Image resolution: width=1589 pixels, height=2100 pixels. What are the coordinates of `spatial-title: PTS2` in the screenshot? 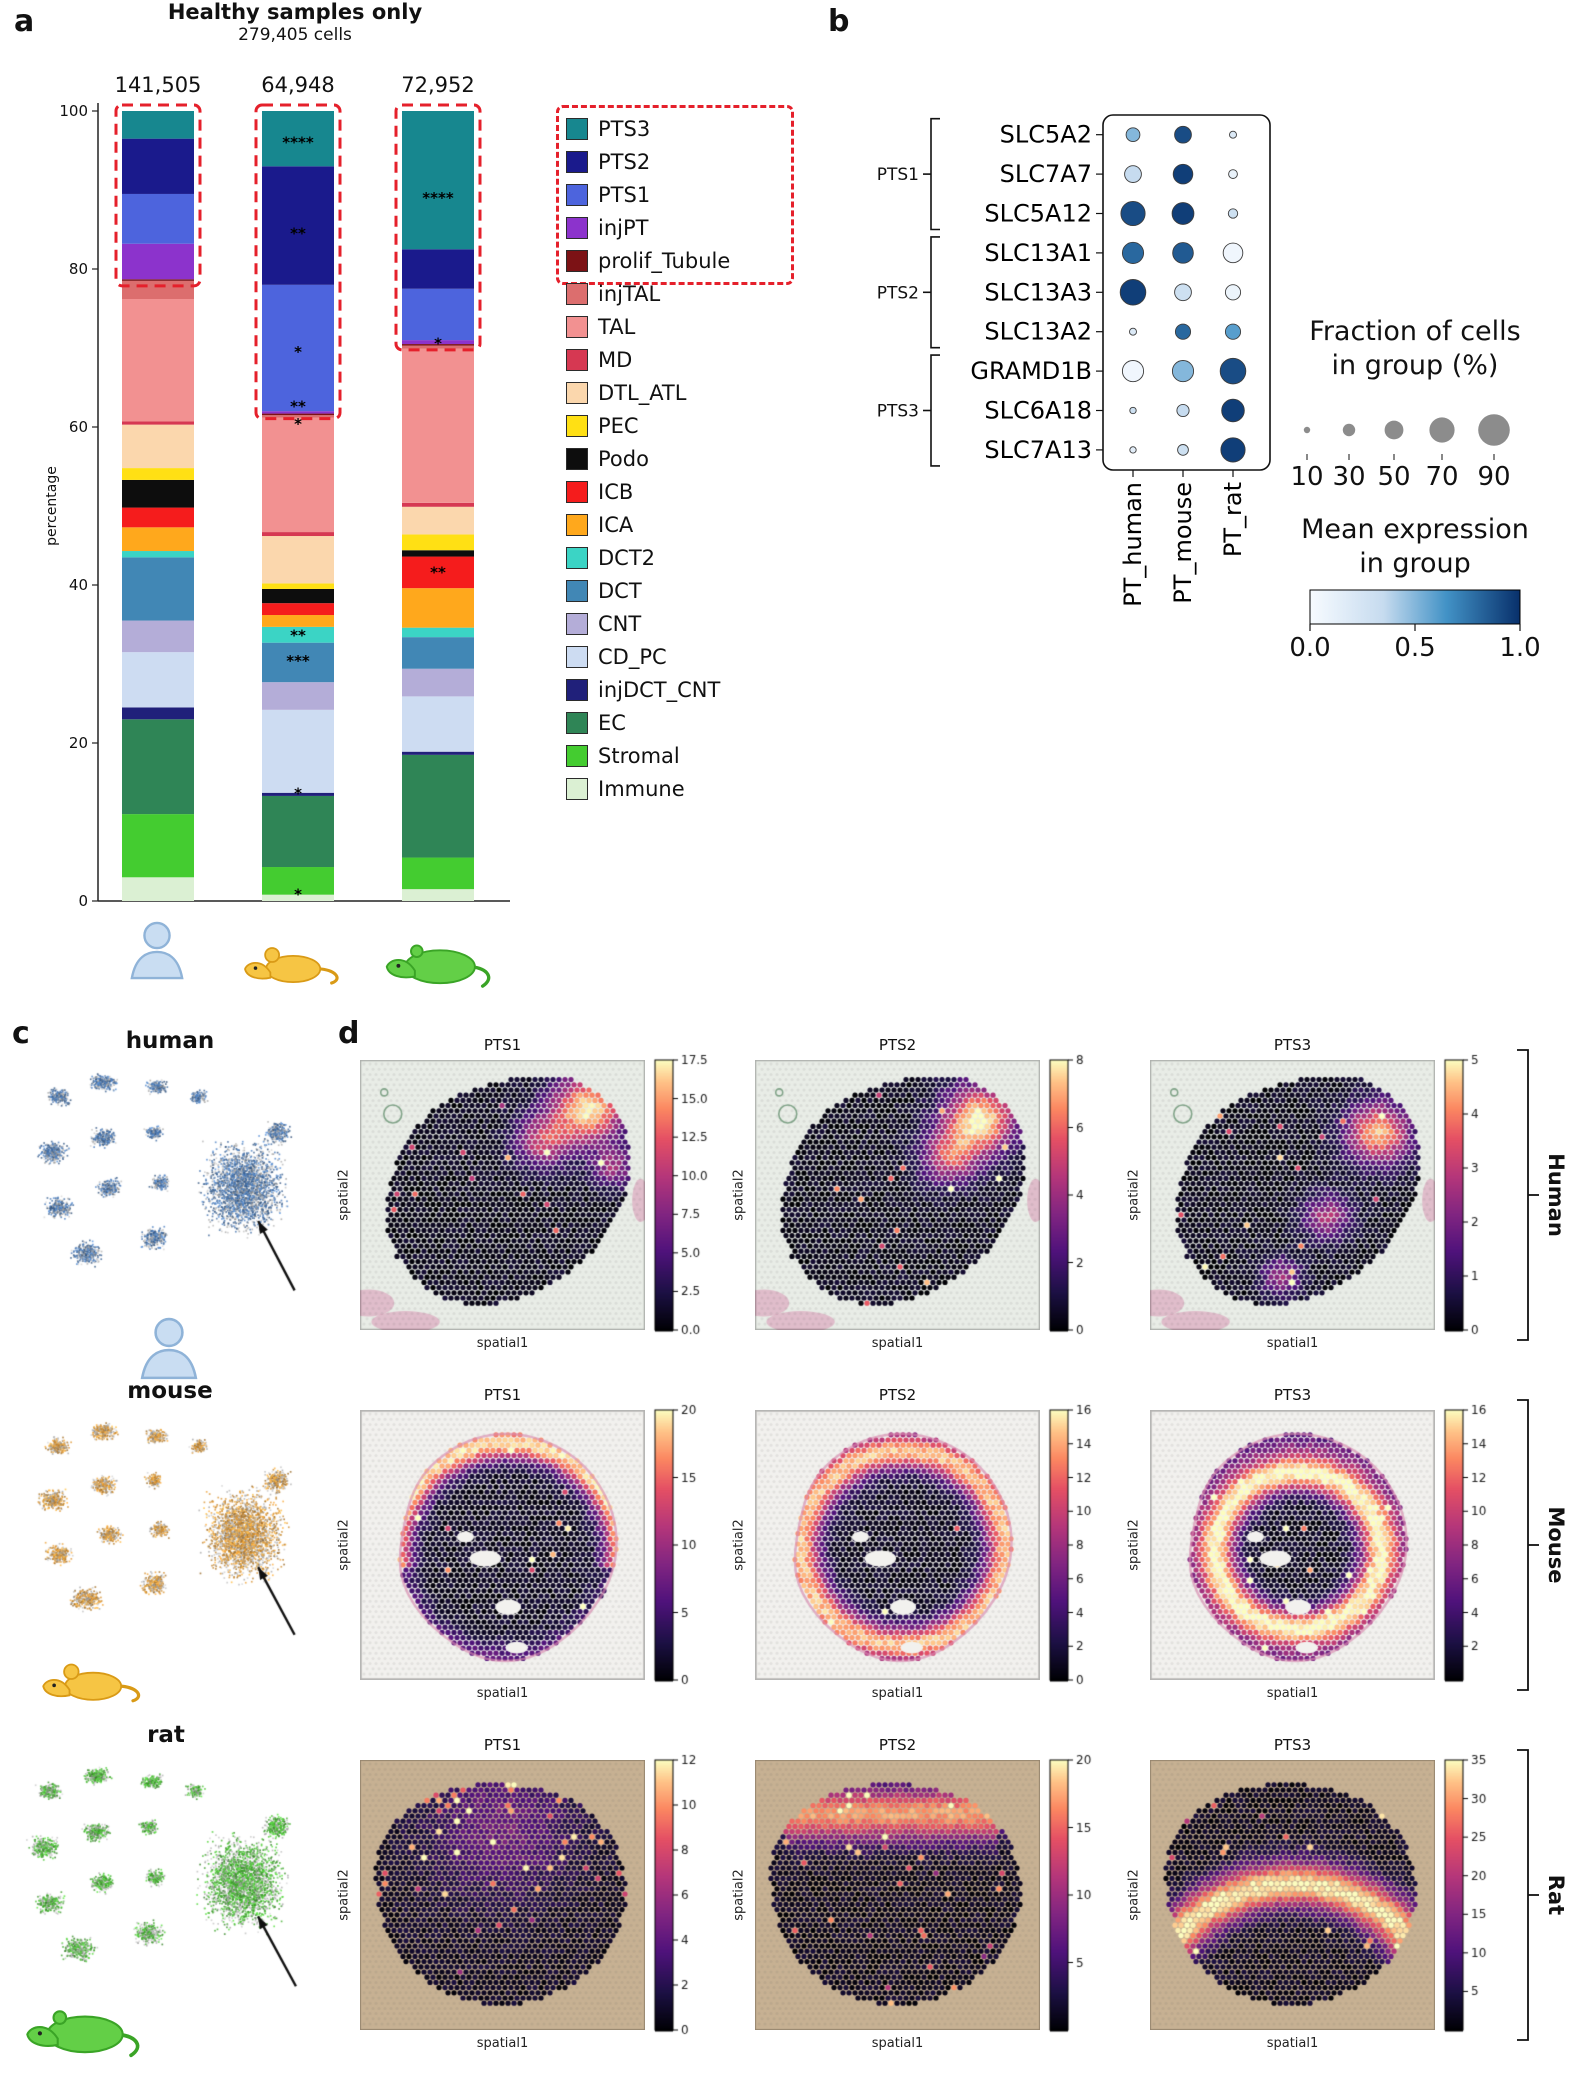 It's located at (897, 1045).